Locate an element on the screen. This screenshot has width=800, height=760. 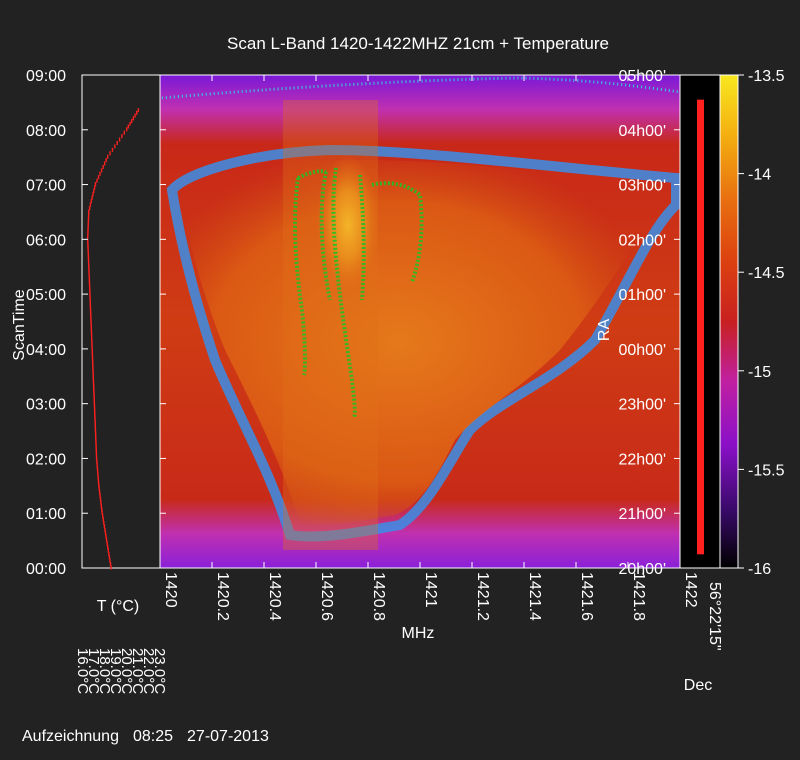
time-tick-label: 01:00 is located at coordinates (46, 514).